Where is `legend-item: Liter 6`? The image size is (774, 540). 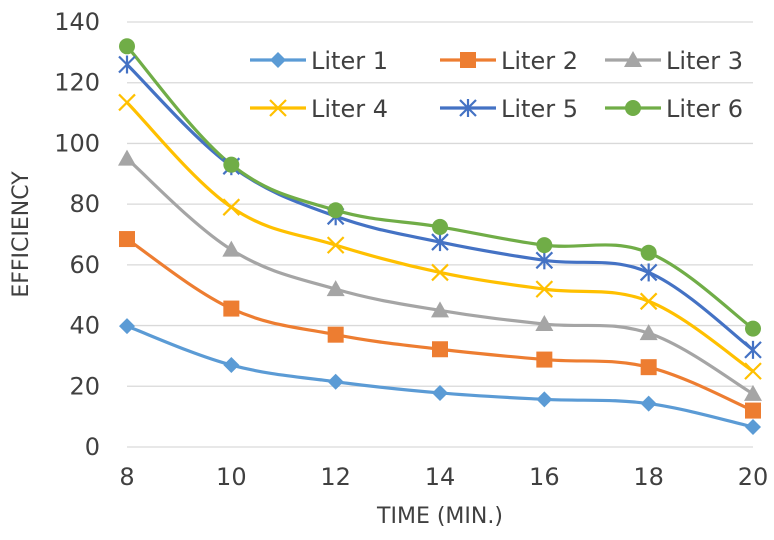 legend-item: Liter 6 is located at coordinates (674, 109).